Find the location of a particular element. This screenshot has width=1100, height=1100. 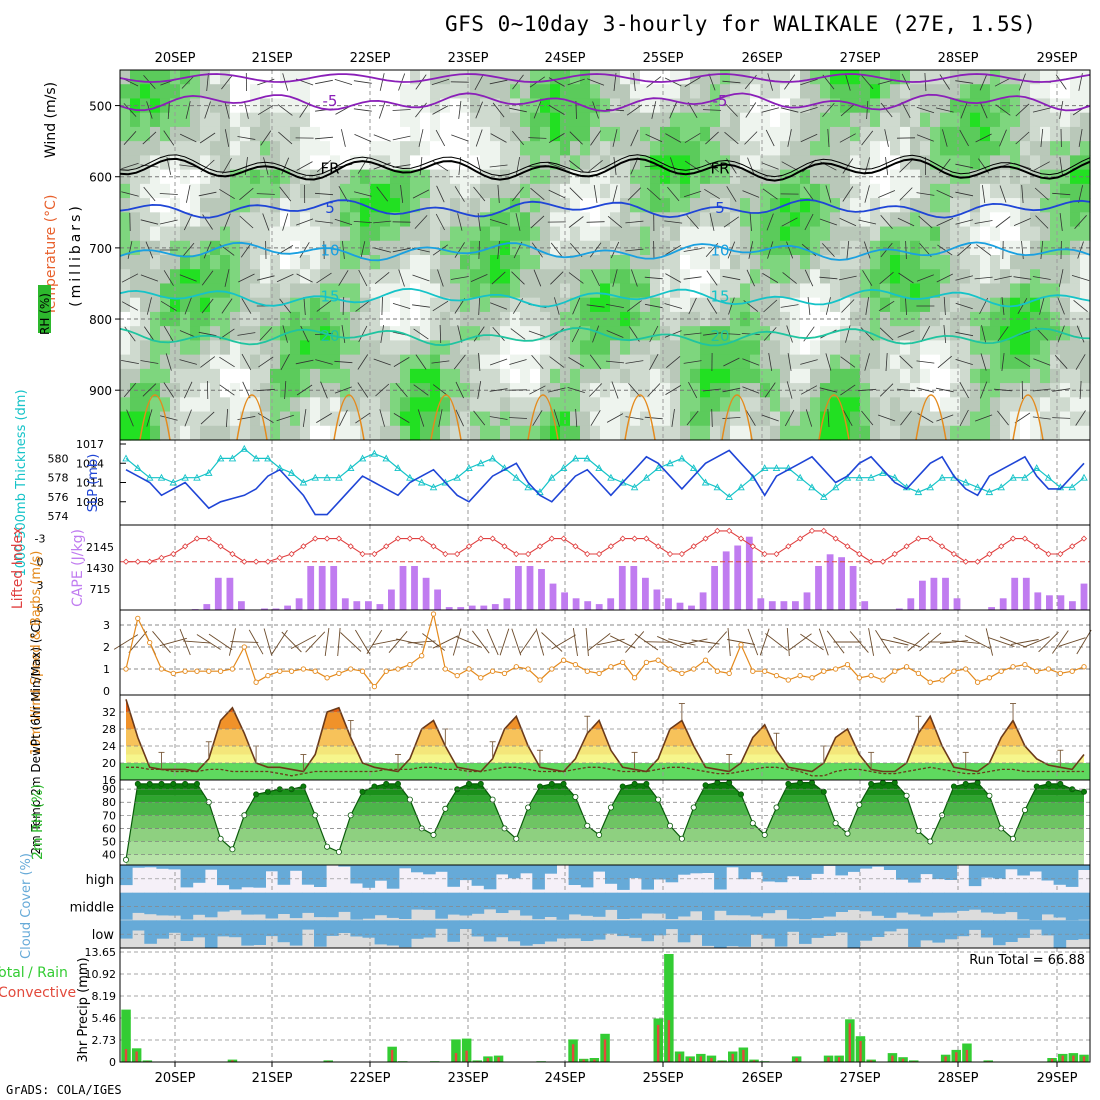

date-label-bottom: 27SEP is located at coordinates (860, 1078).